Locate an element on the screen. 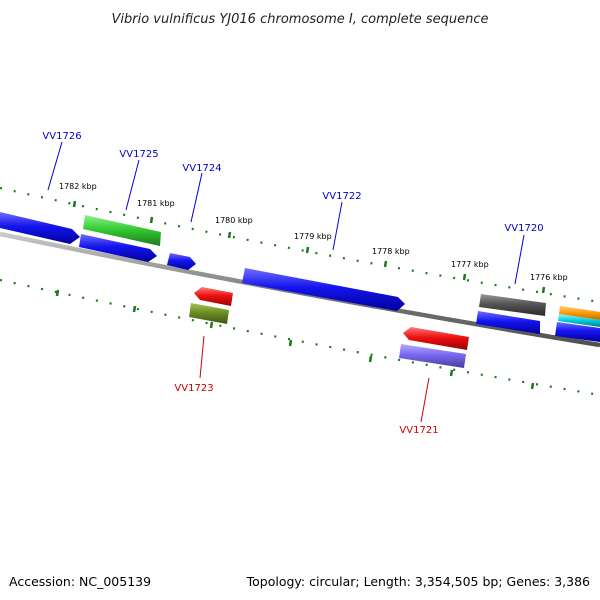 The width and height of the screenshot is (600, 600). gene-label-vv1725: VV1725 is located at coordinates (138, 154).